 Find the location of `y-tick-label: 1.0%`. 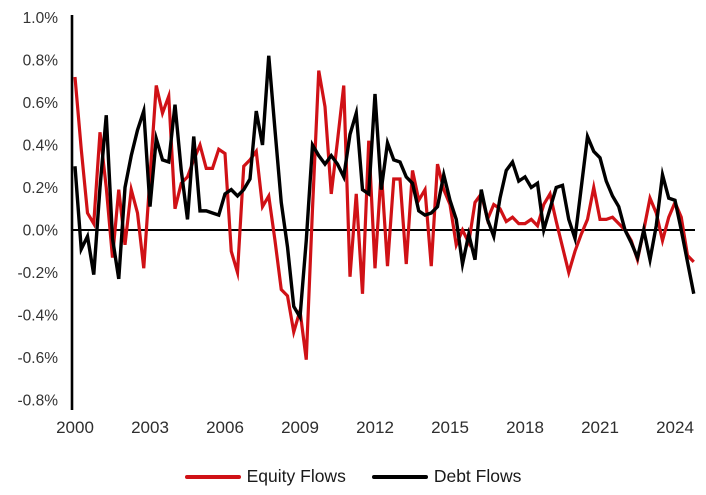

y-tick-label: 1.0% is located at coordinates (41, 18).